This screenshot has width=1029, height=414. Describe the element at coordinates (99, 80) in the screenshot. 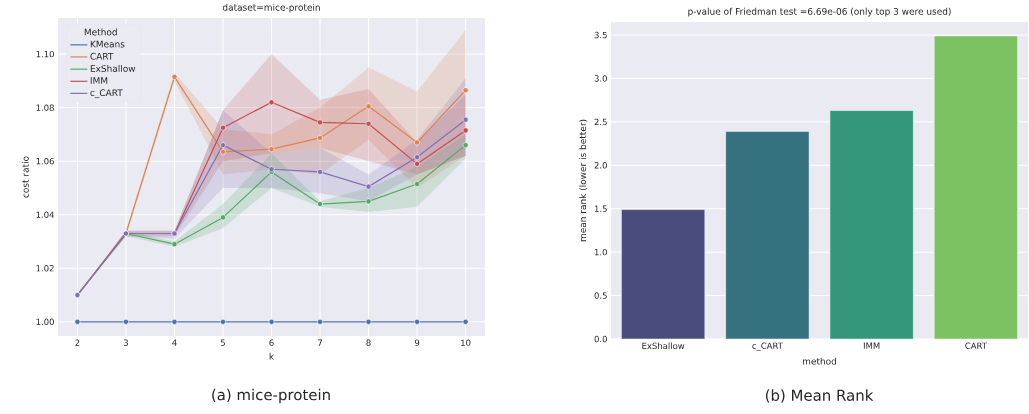

I see `legend-label: IMM` at that location.